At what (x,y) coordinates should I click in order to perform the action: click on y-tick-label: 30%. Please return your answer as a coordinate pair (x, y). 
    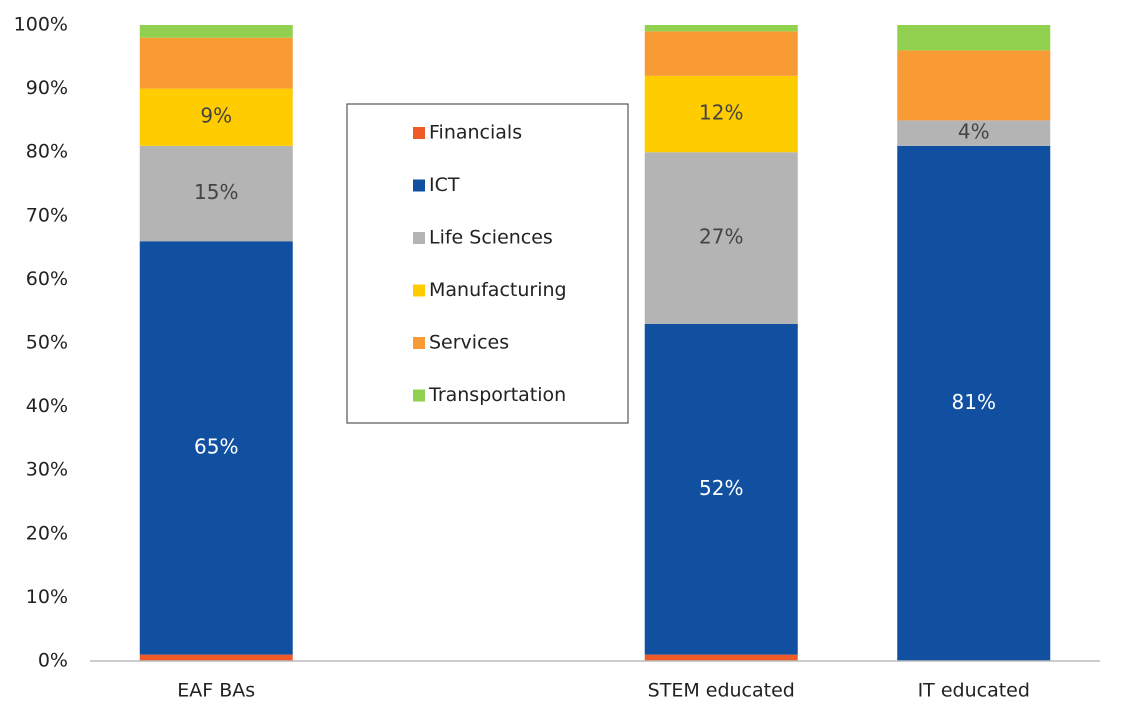
    Looking at the image, I should click on (47, 470).